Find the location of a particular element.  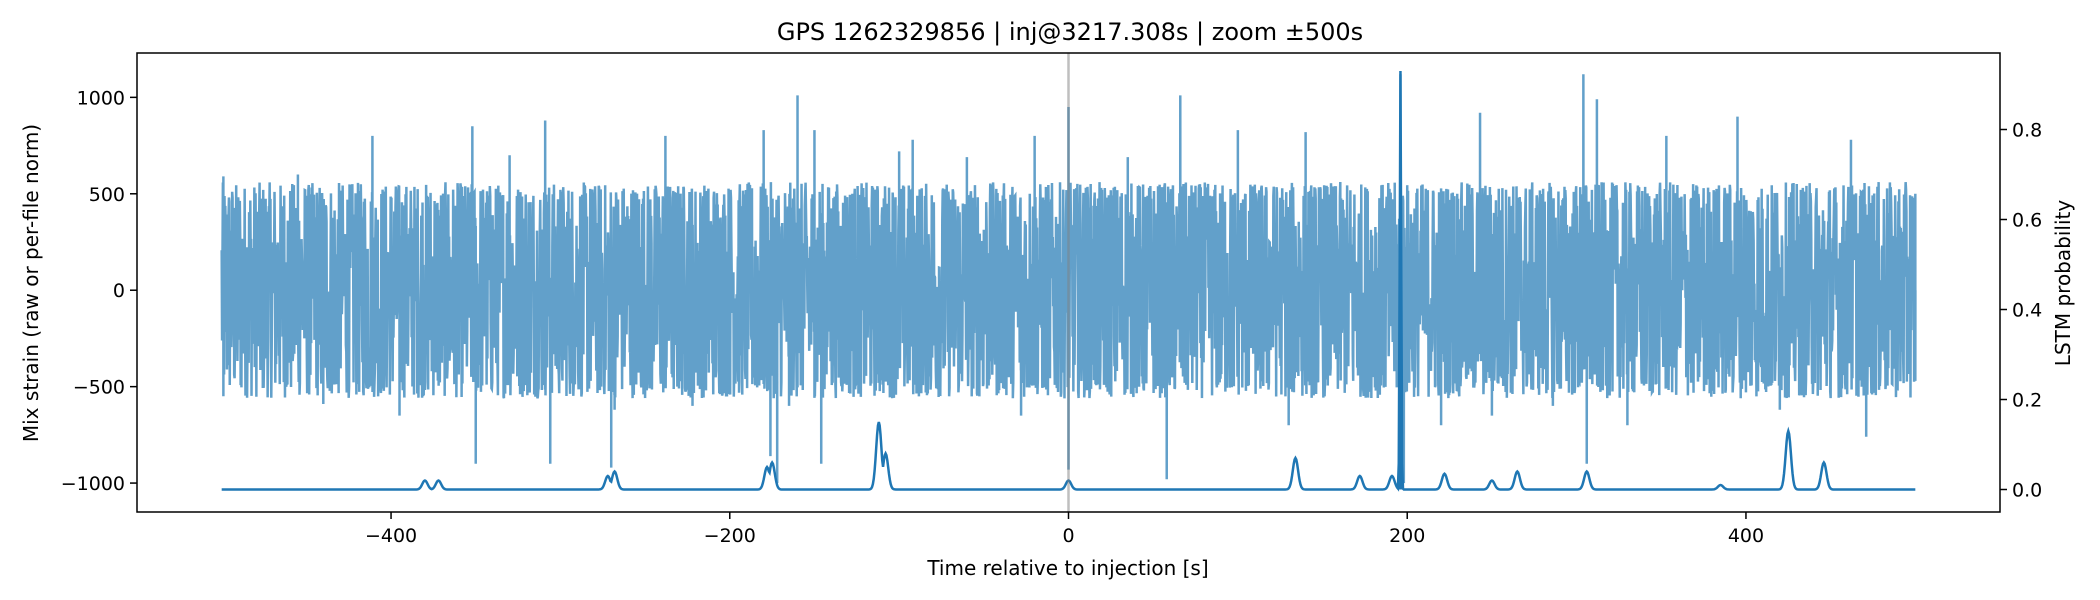

x-tick-label: −200 is located at coordinates (730, 536).